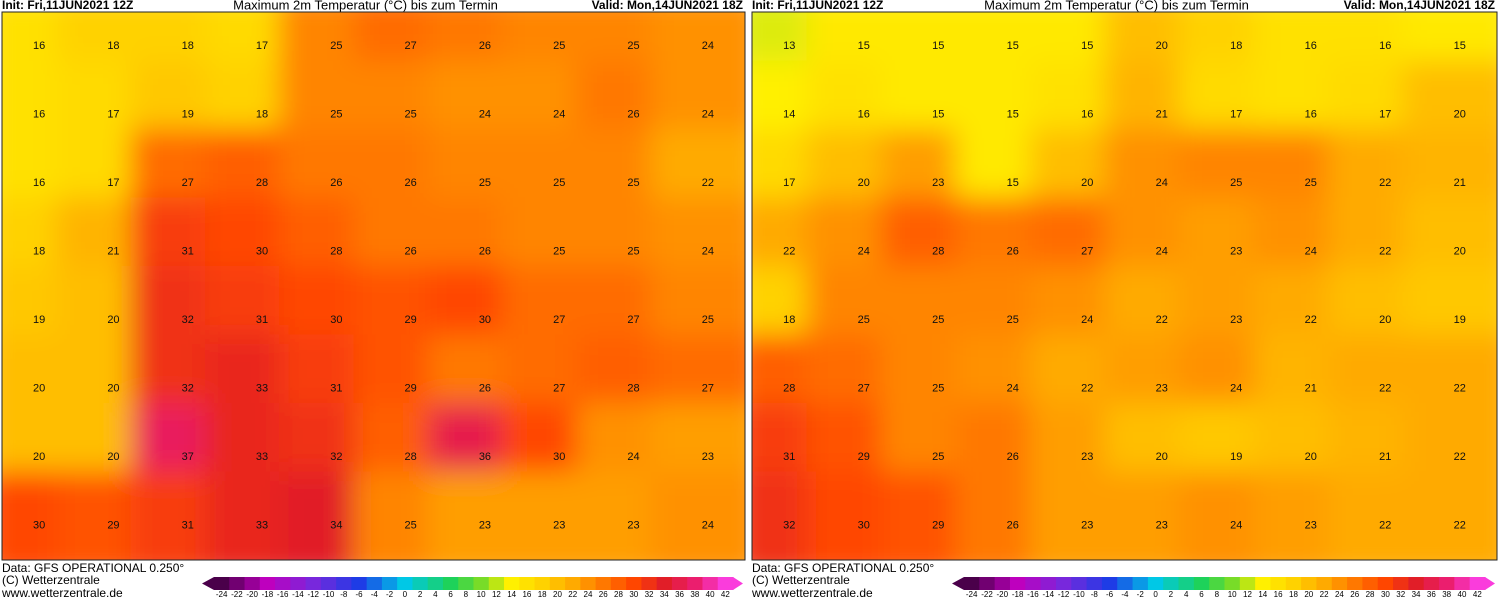 The width and height of the screenshot is (1500, 600). I want to click on colorbar-label: -14, so click(1048, 594).